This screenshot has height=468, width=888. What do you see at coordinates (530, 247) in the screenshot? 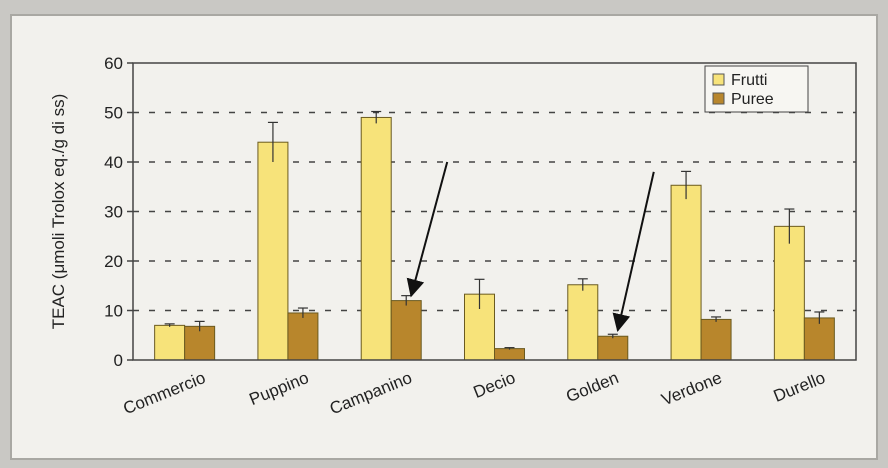
I see `annotation-arrows` at bounding box center [530, 247].